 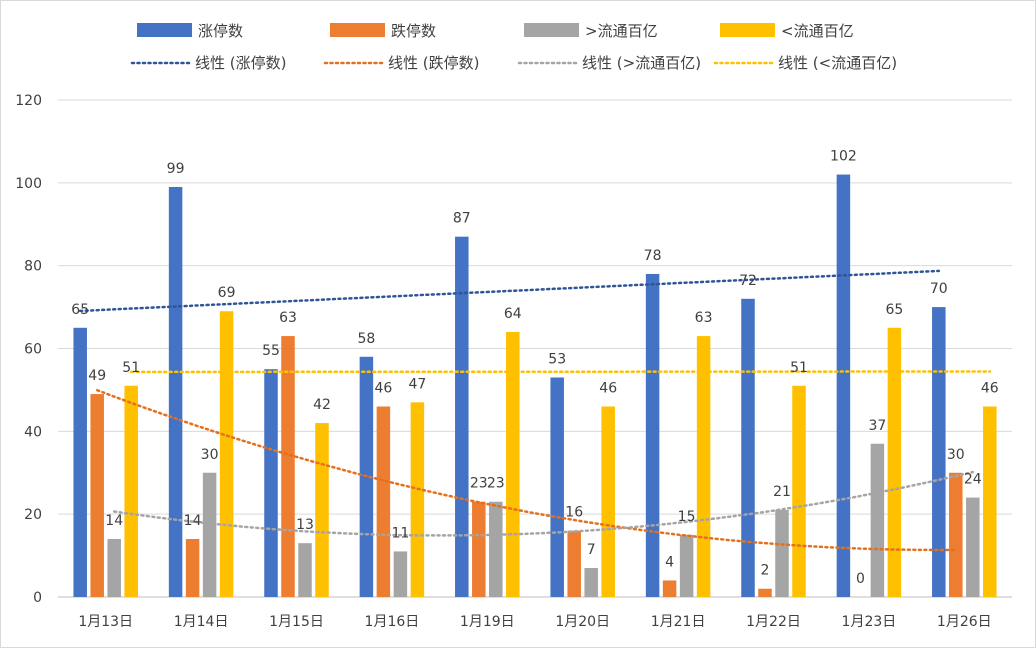 What do you see at coordinates (964, 622) in the screenshot?
I see `x-tick-label: 1月26日` at bounding box center [964, 622].